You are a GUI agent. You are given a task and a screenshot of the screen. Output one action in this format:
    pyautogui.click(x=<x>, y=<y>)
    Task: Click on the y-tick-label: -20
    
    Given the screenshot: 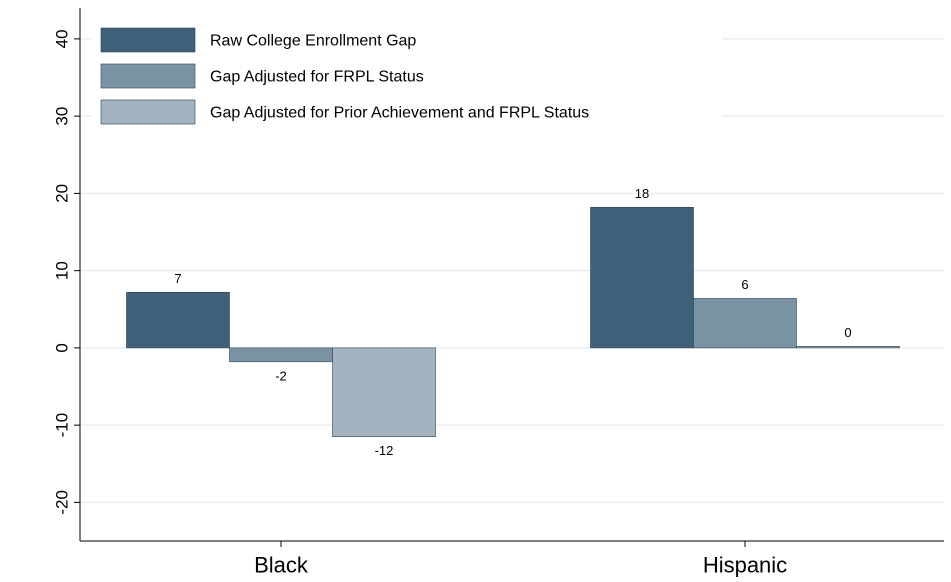 What is the action you would take?
    pyautogui.click(x=62, y=502)
    